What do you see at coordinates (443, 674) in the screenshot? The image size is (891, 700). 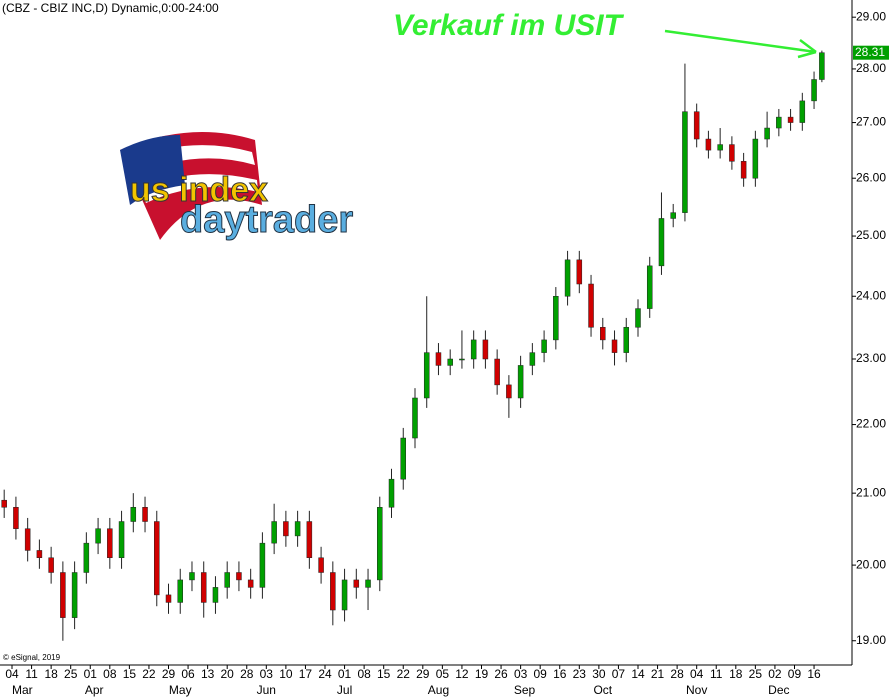 I see `x-tick-label: 05` at bounding box center [443, 674].